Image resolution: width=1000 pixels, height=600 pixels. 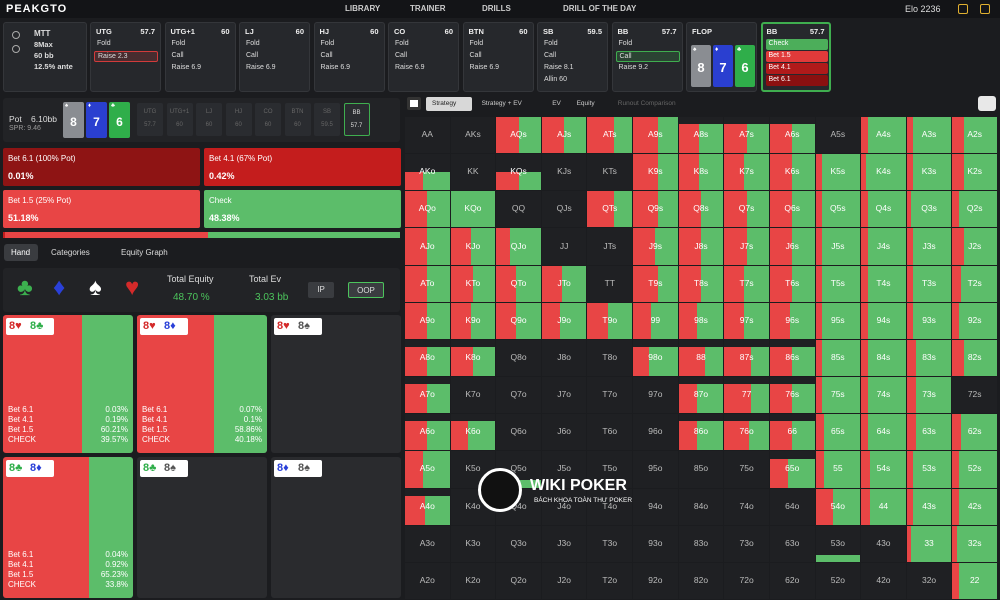 What do you see at coordinates (746, 469) in the screenshot?
I see `hand-cell: 75o` at bounding box center [746, 469].